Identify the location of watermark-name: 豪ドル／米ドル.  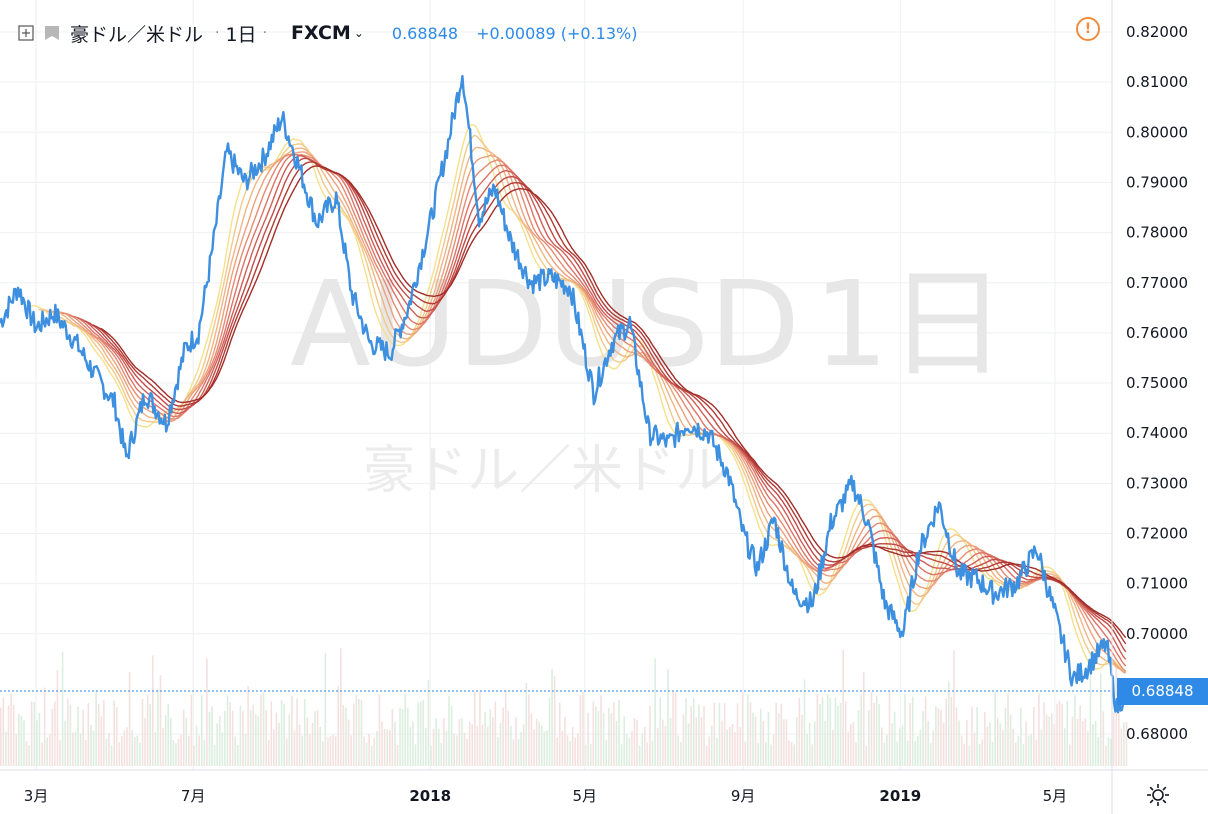
(545, 471).